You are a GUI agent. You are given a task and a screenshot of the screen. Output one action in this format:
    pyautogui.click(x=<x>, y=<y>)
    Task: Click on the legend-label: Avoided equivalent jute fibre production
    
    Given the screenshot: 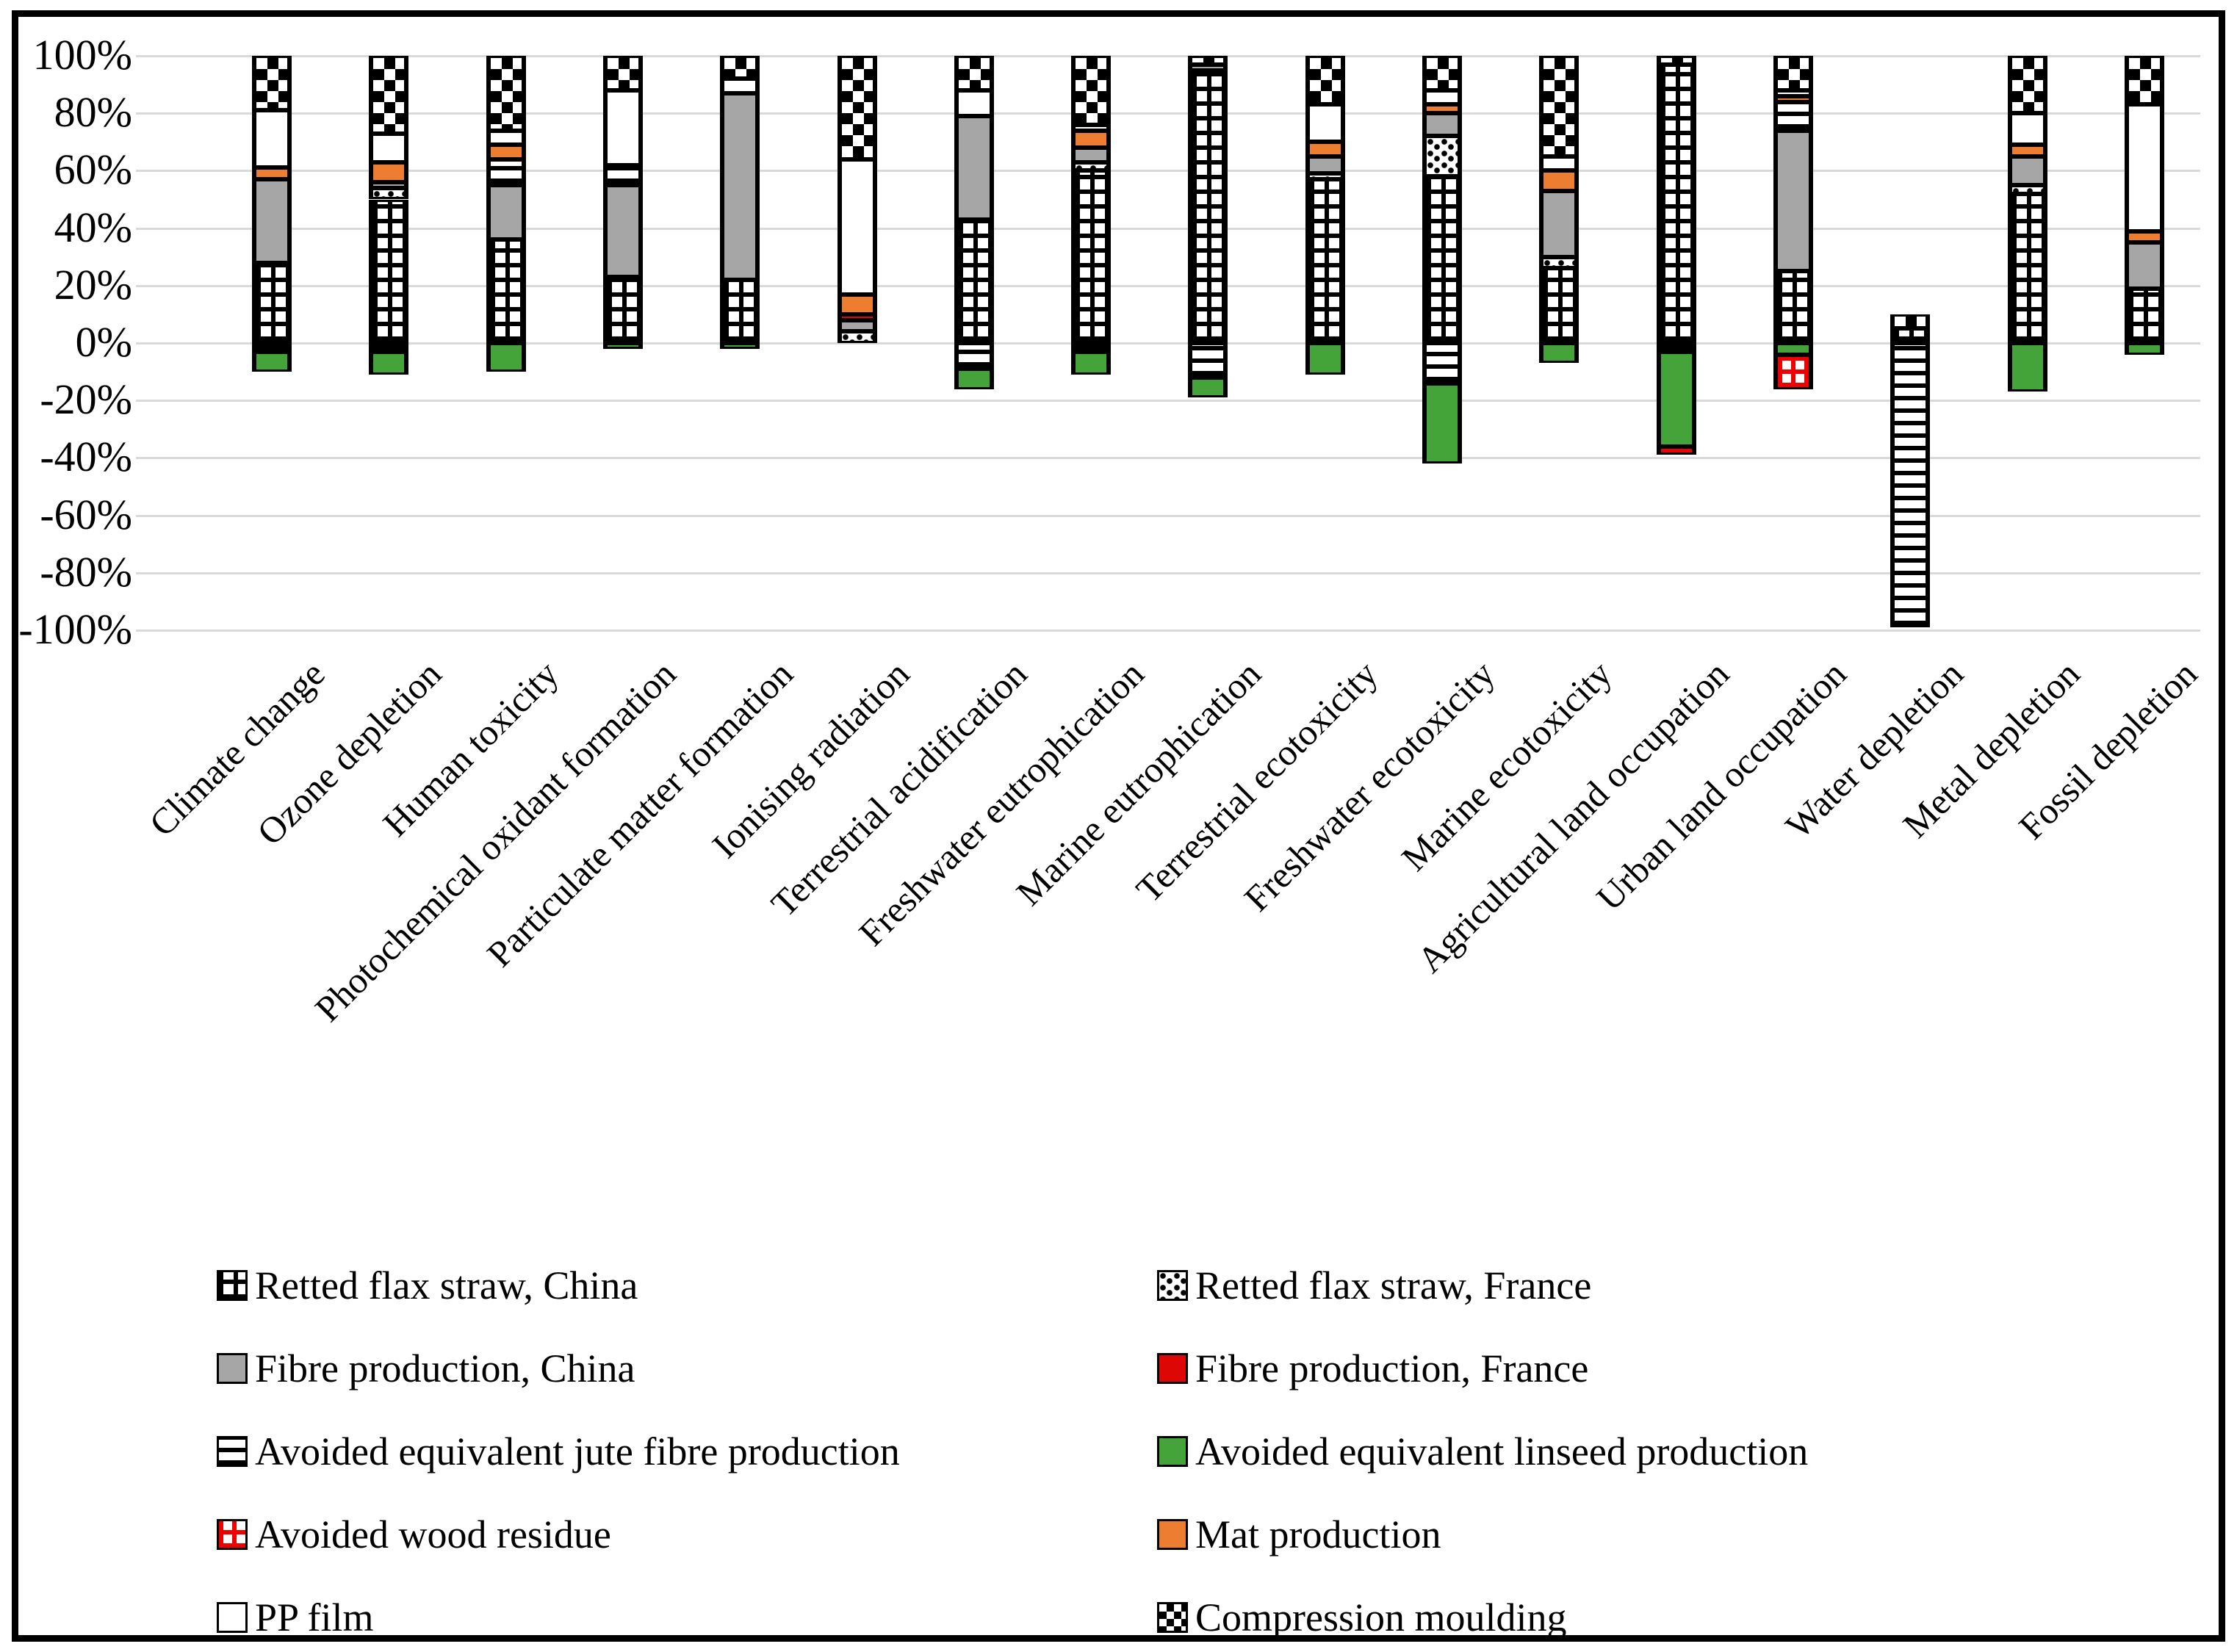 What is the action you would take?
    pyautogui.click(x=577, y=1451)
    